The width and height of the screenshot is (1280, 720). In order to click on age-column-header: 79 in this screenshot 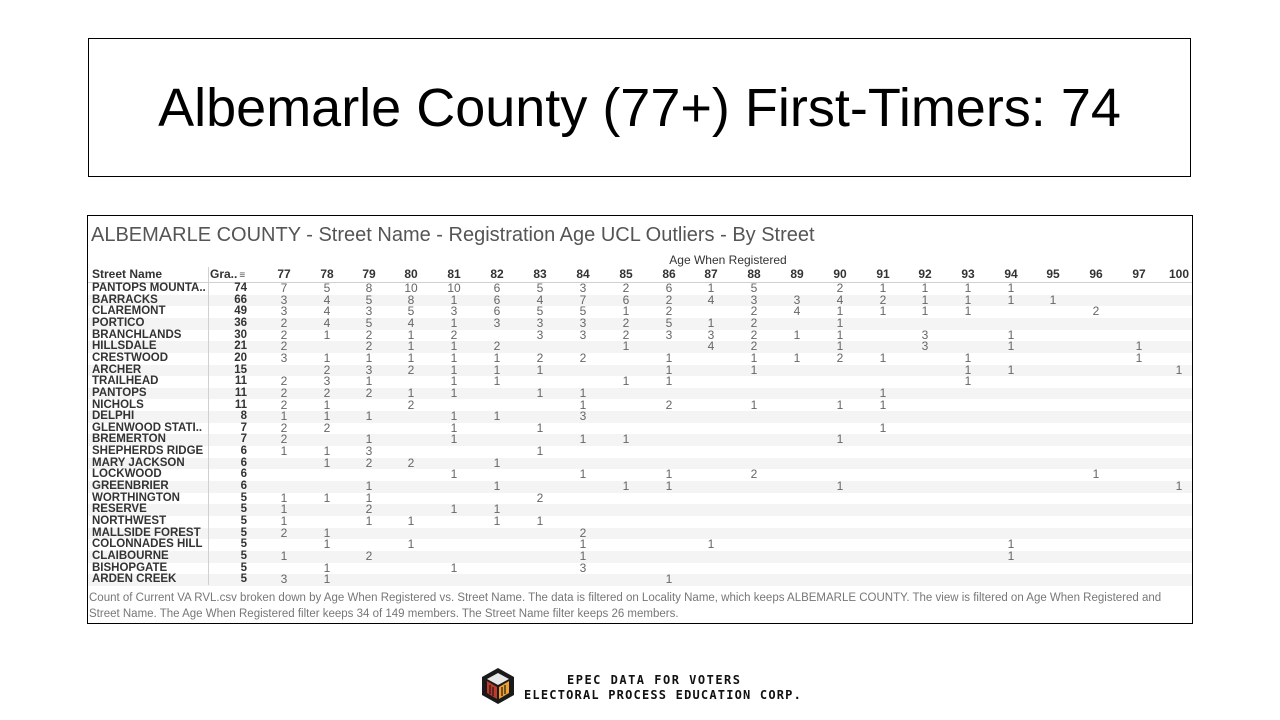, I will do `click(369, 274)`.